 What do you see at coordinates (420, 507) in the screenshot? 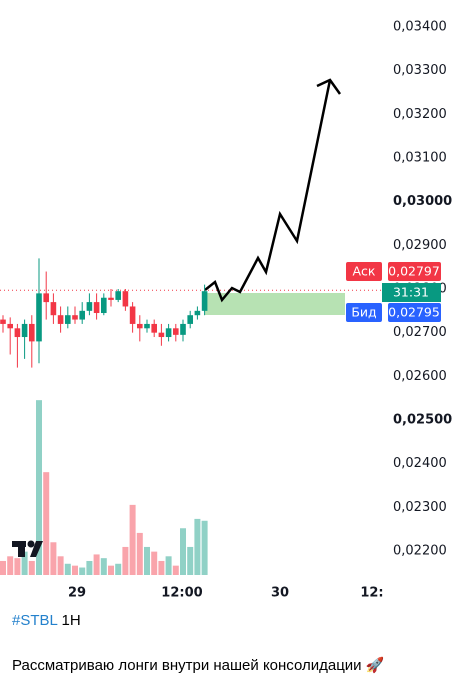
I see `y-tick-label: 0,02300` at bounding box center [420, 507].